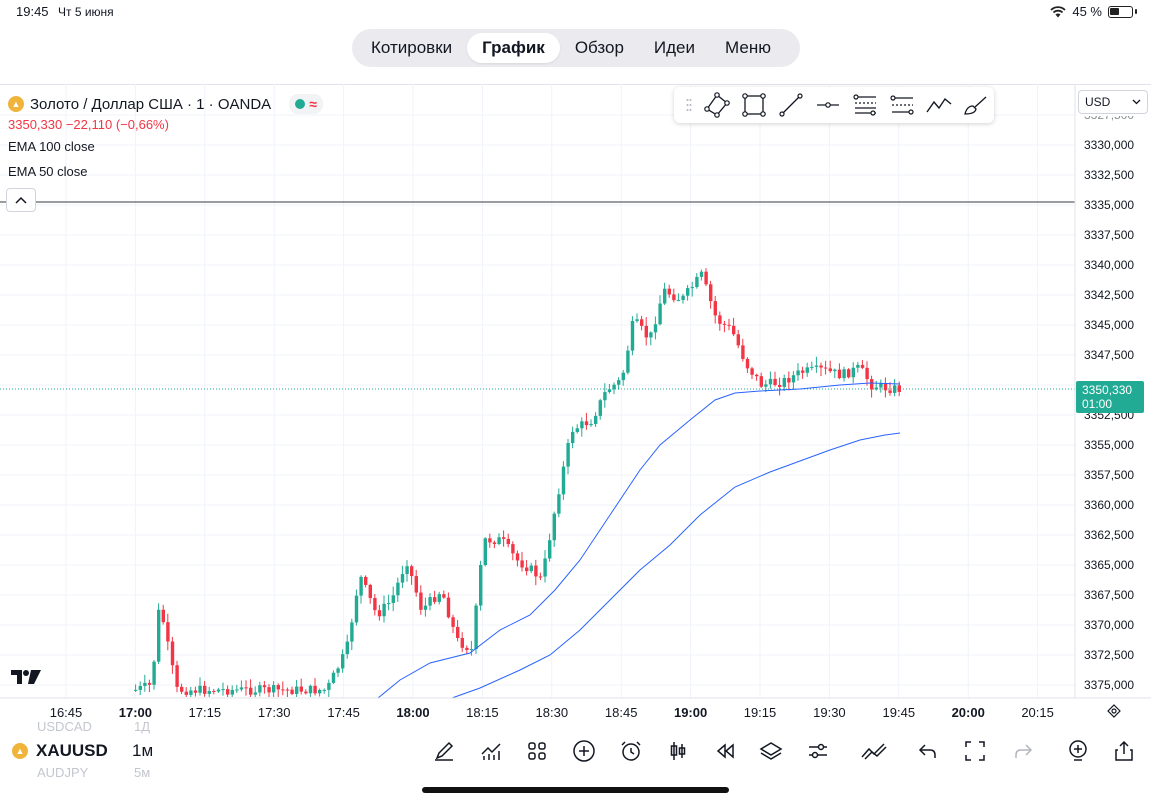  Describe the element at coordinates (1058, 11) in the screenshot. I see `wifi-icon` at that location.